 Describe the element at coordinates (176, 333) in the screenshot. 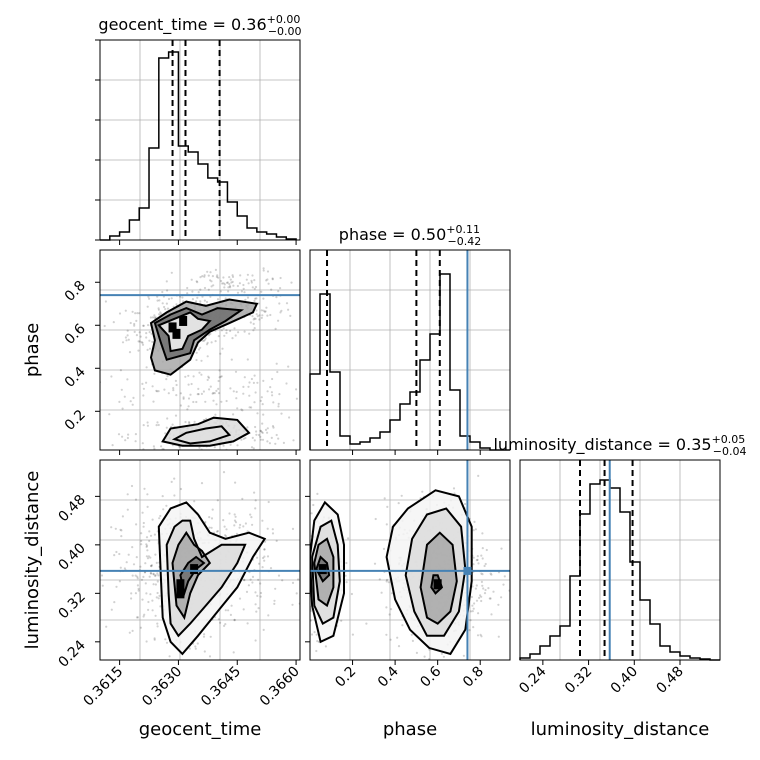

I see `density-peak` at that location.